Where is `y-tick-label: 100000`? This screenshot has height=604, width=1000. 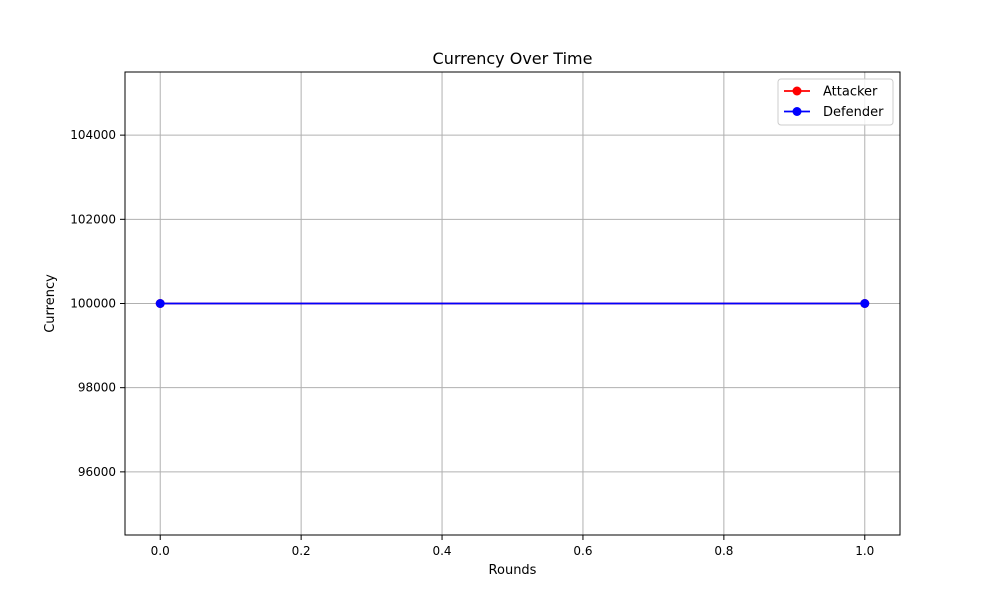 y-tick-label: 100000 is located at coordinates (93, 304).